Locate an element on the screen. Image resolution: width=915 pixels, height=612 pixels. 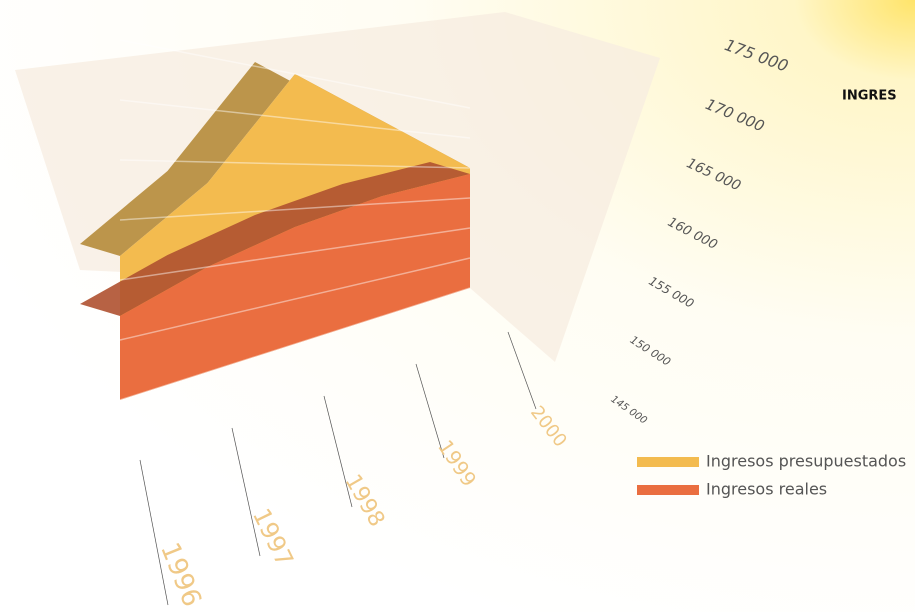
legend-label: Ingresos presupuestados is located at coordinates (806, 461).